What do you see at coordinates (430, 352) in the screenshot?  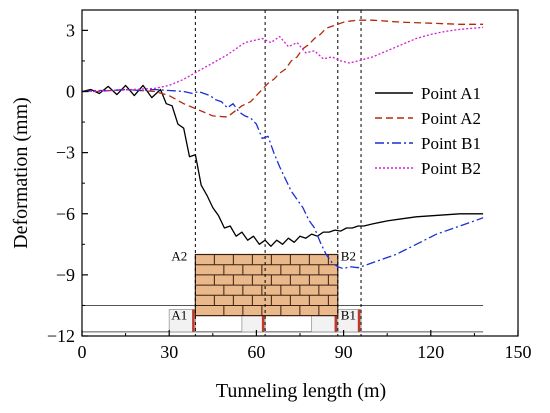 I see `x-tick-label: 120` at bounding box center [430, 352].